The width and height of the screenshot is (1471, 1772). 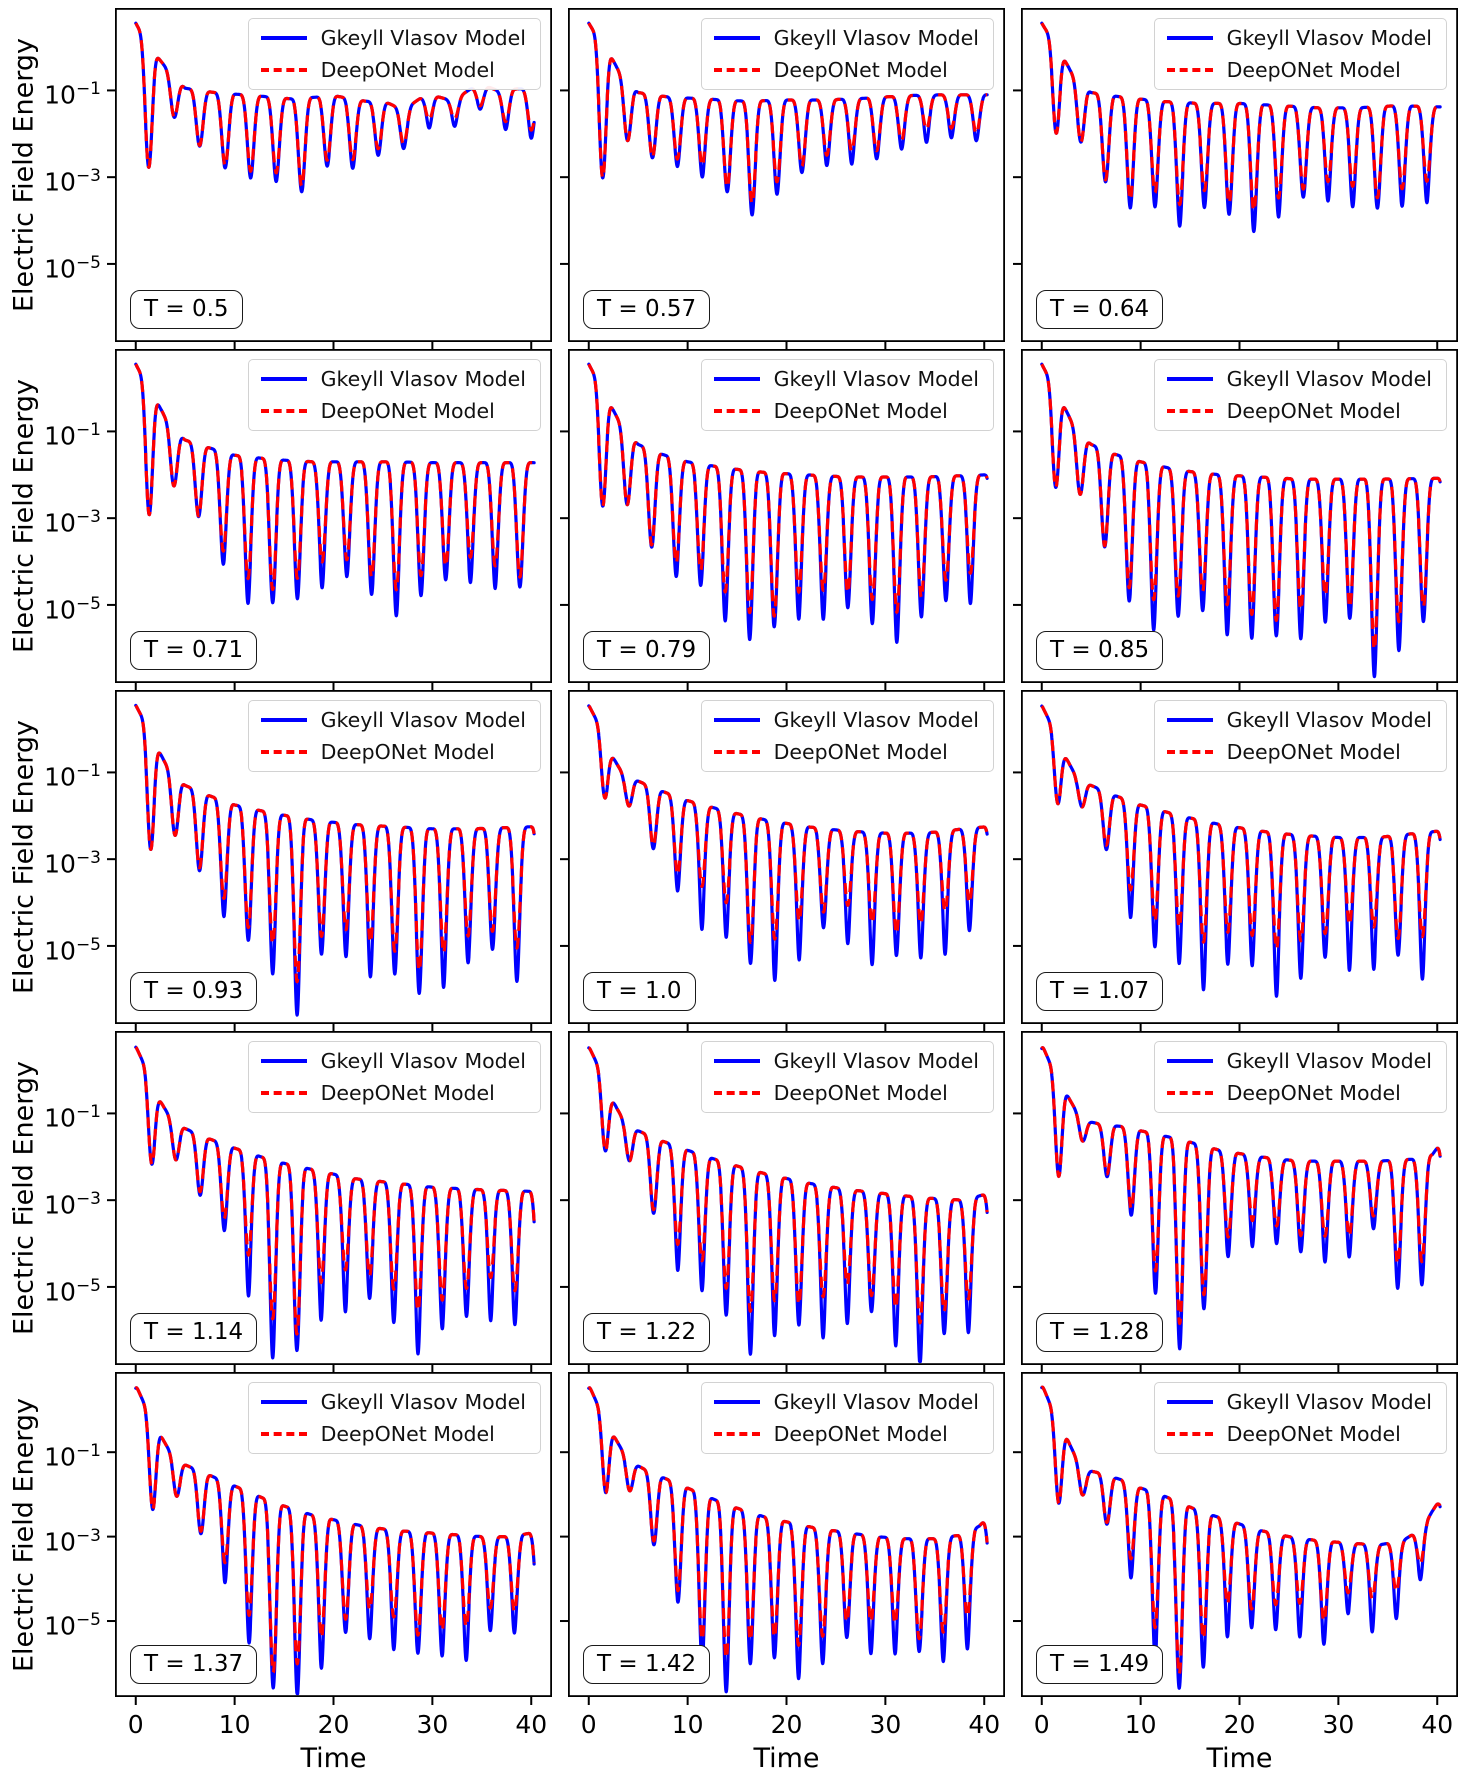 I want to click on subplot-t0.71, so click(x=330, y=520).